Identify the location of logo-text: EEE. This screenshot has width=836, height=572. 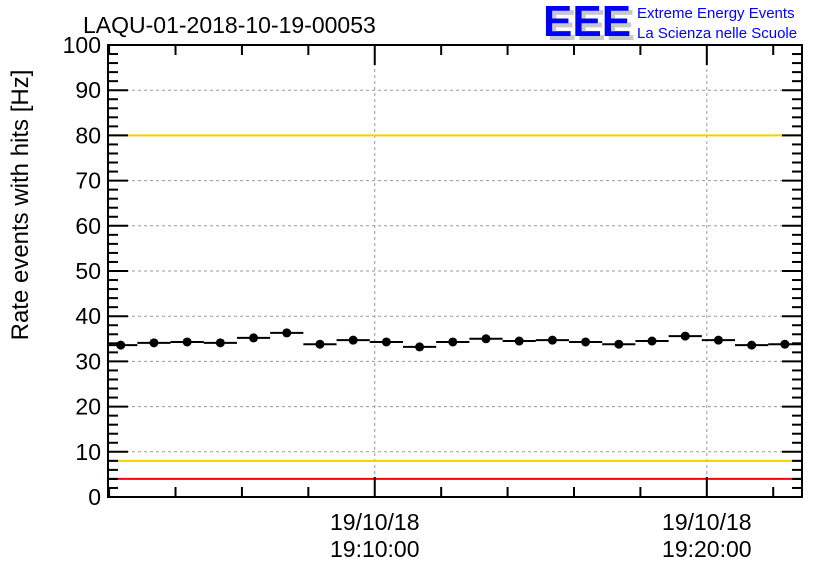
(587, 23).